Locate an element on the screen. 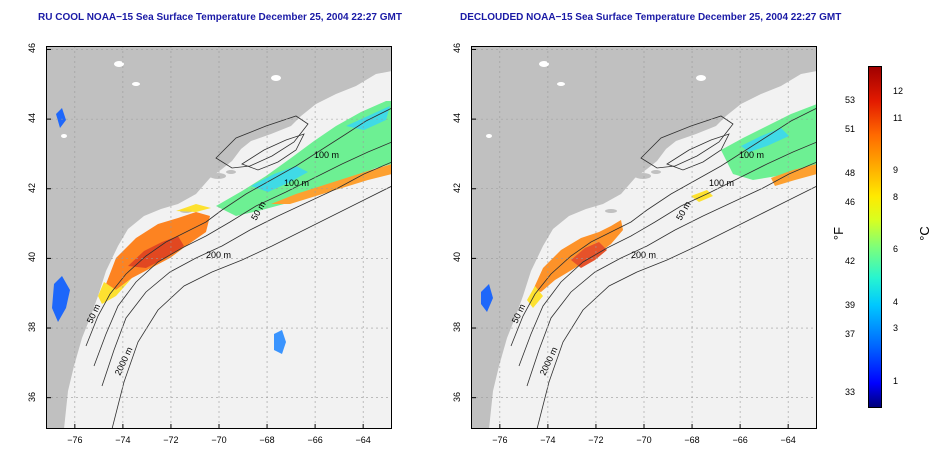 The image size is (950, 475). celsius-tick-label: 4 is located at coordinates (896, 301).